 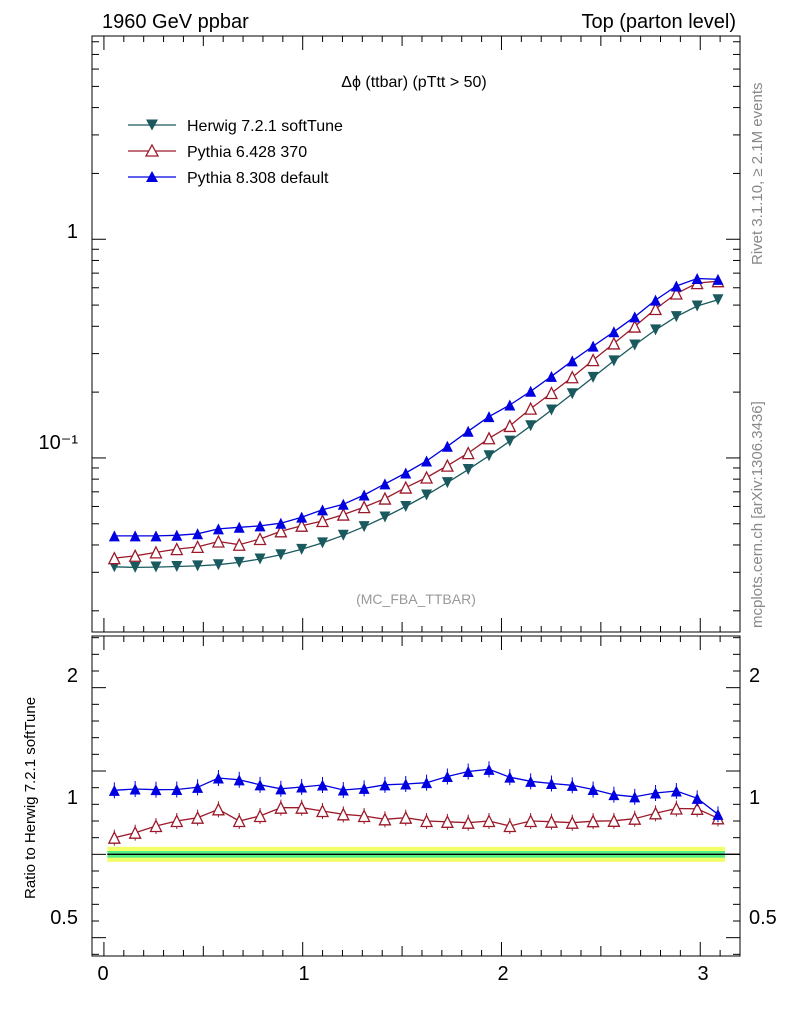 I want to click on rivet-version-label: Rivet 3.1.10, ≥ 2.1M events, so click(x=757, y=174).